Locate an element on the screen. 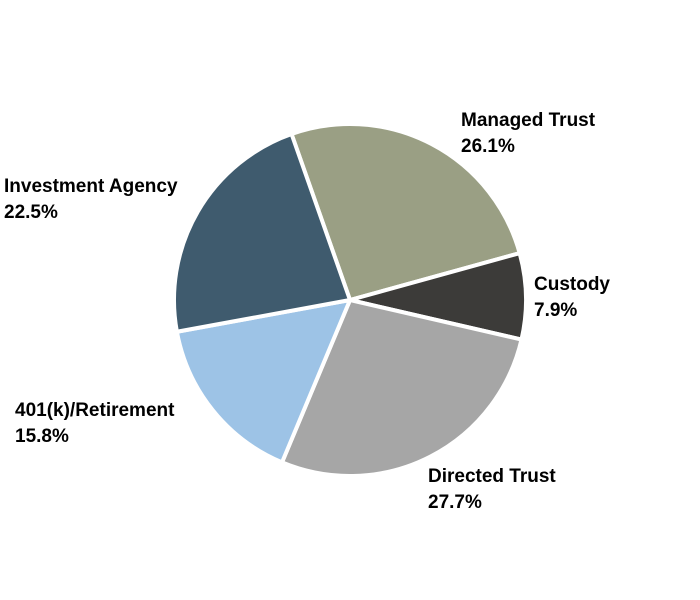  slice-value-label: 22.5% is located at coordinates (31, 212).